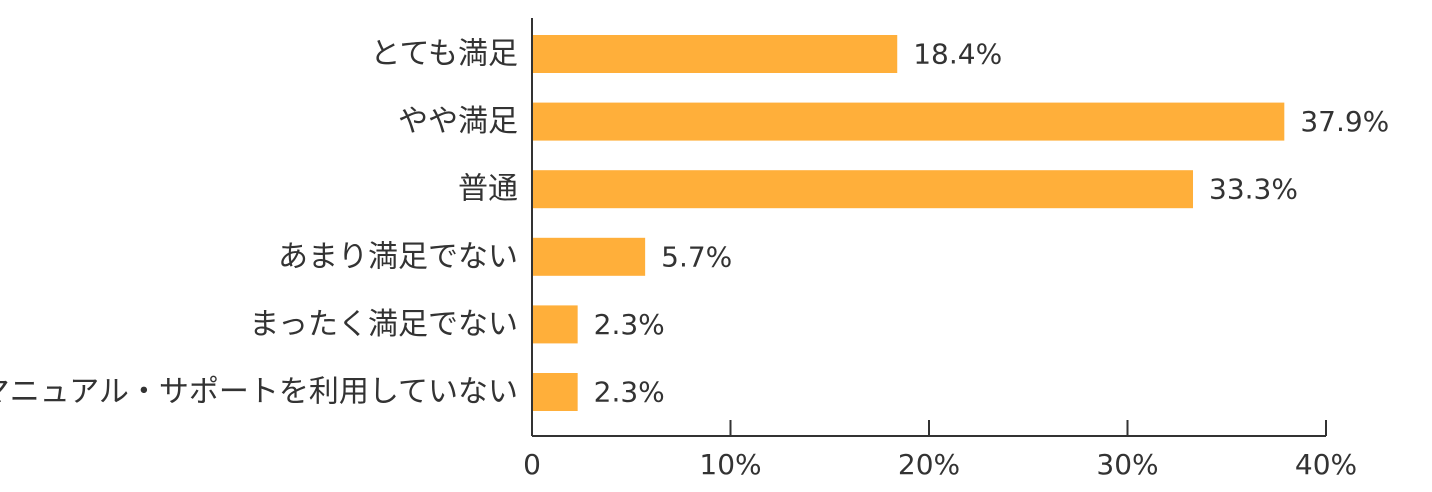 The image size is (1432, 492). I want to click on x-ticks-group: 0 10% 20% 30% 40%, so click(940, 450).